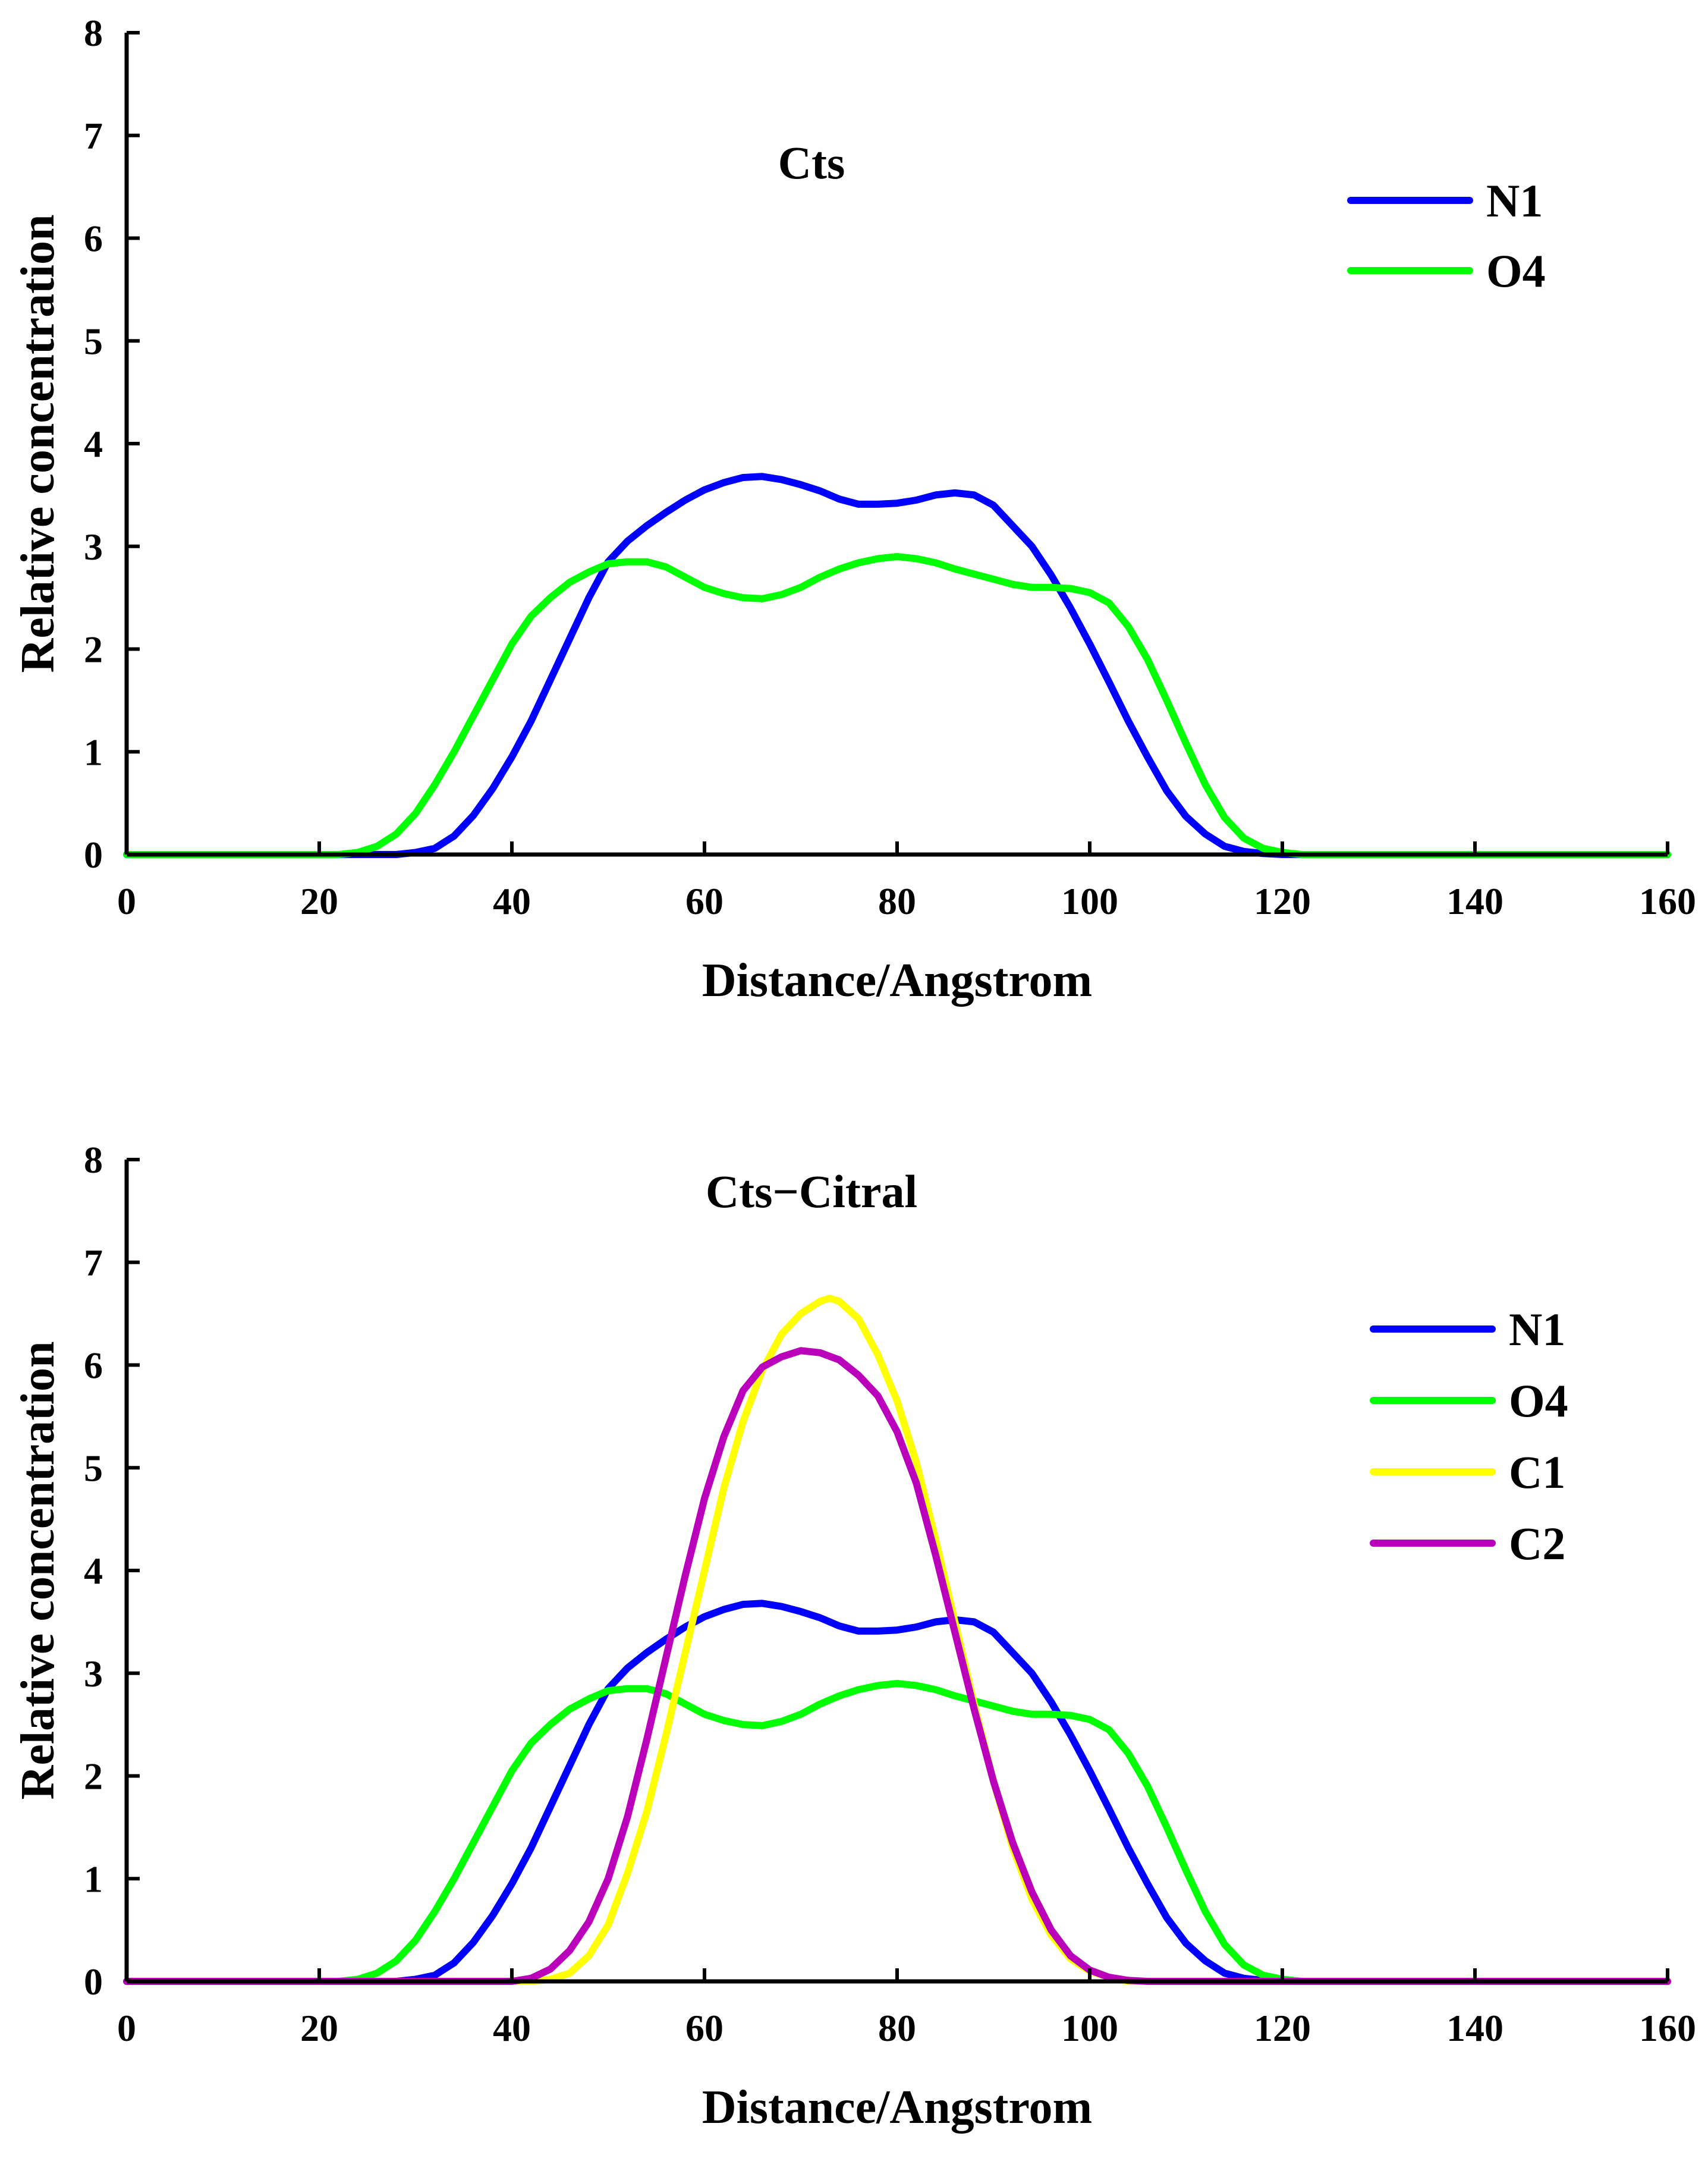 The image size is (1708, 2158). Describe the element at coordinates (1469, 1436) in the screenshot. I see `legend: N1 O4 C1 C2` at that location.